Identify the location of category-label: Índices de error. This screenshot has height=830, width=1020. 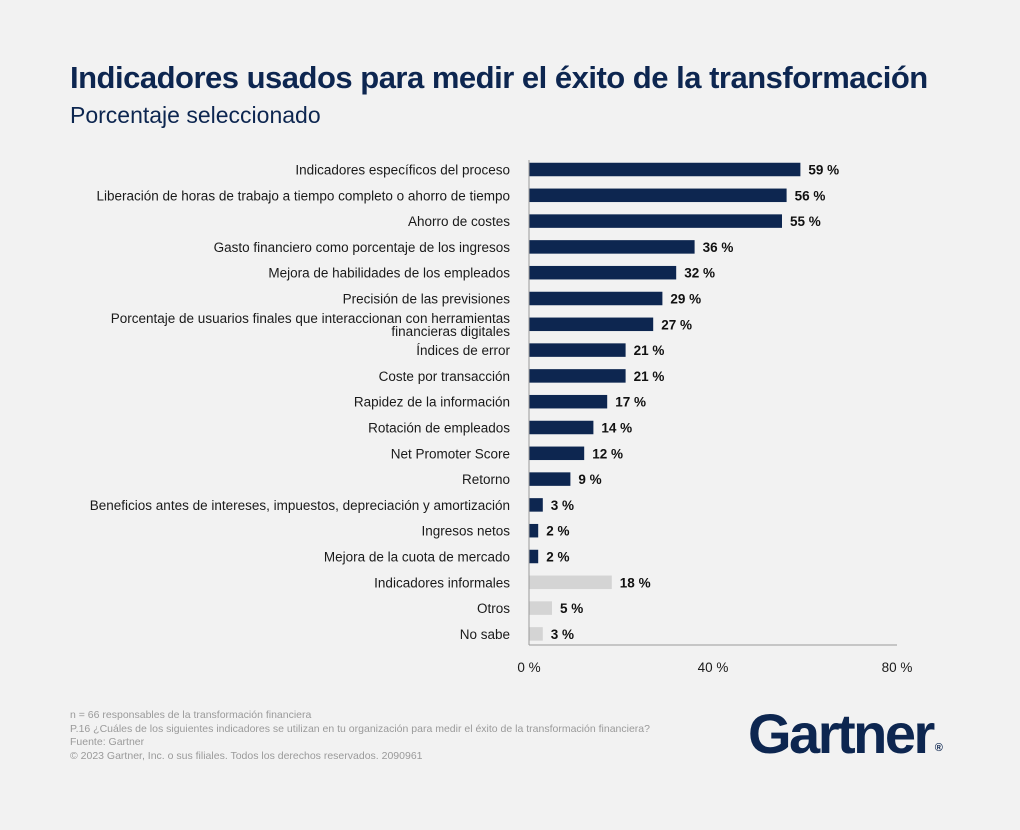
(463, 350).